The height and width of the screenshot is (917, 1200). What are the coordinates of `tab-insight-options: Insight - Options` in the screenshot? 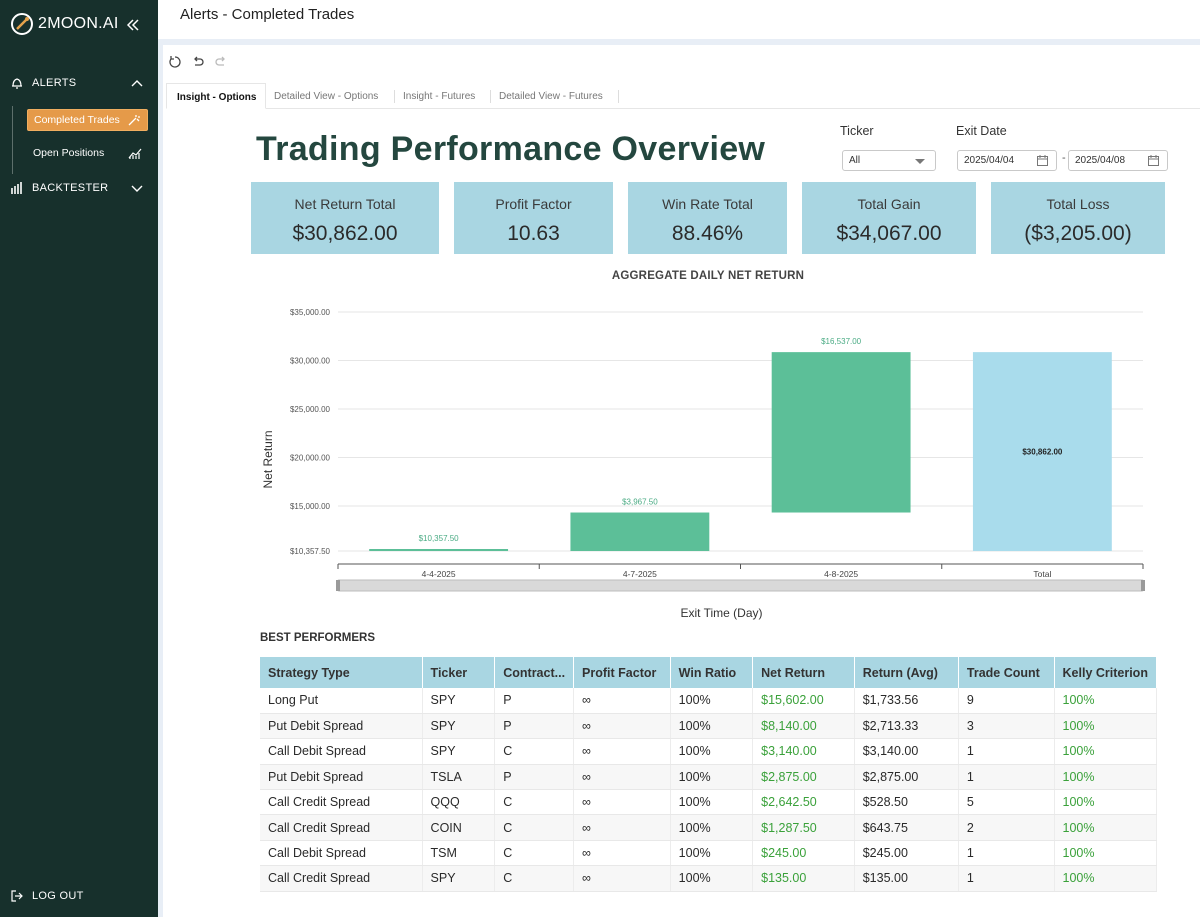 It's located at (216, 96).